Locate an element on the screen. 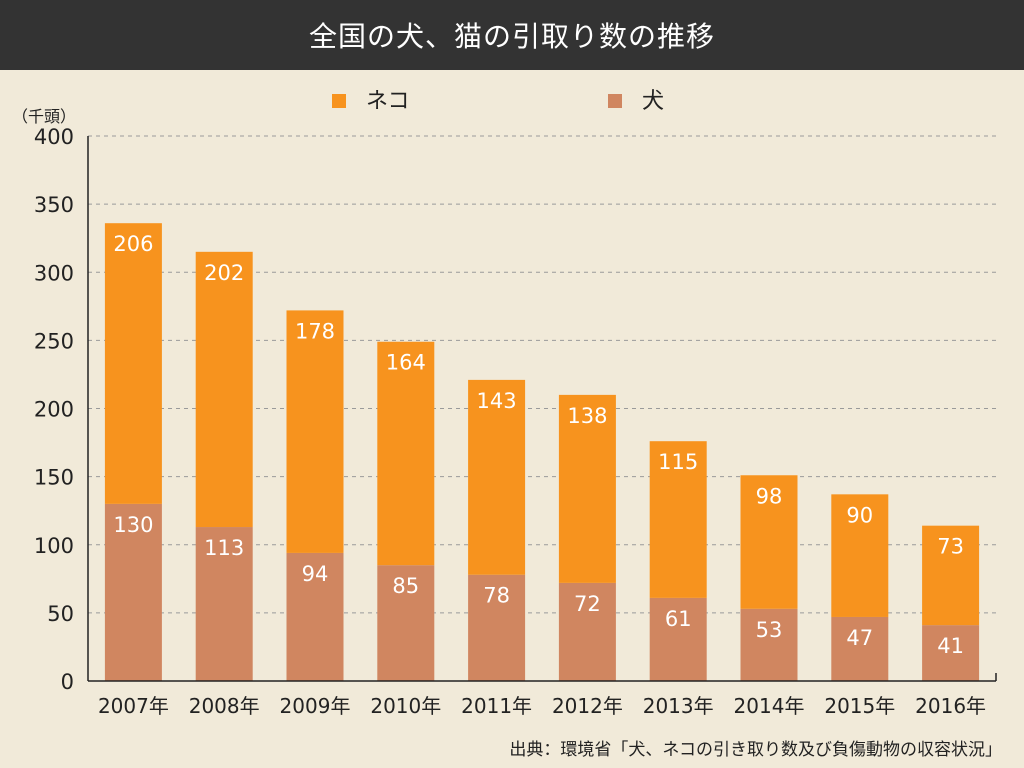 This screenshot has height=768, width=1024. x-tick-label: 2011年 is located at coordinates (496, 706).